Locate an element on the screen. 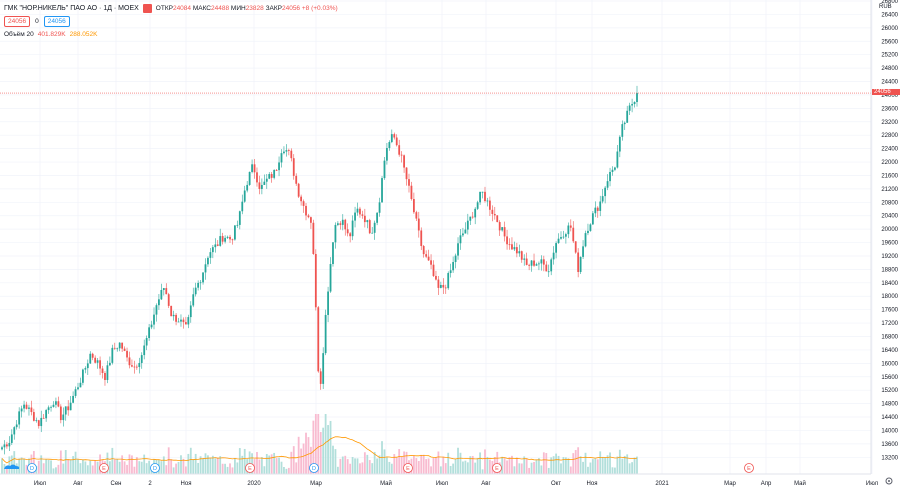  y-tick-label: 19200 is located at coordinates (889, 257).